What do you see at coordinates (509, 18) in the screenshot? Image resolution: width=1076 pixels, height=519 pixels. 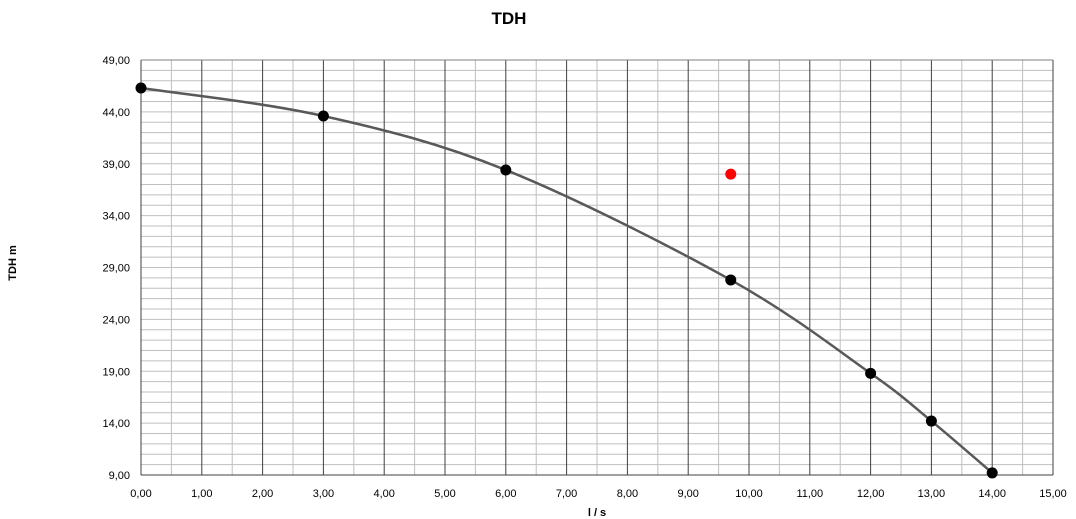 I see `chart-title: TDH` at bounding box center [509, 18].